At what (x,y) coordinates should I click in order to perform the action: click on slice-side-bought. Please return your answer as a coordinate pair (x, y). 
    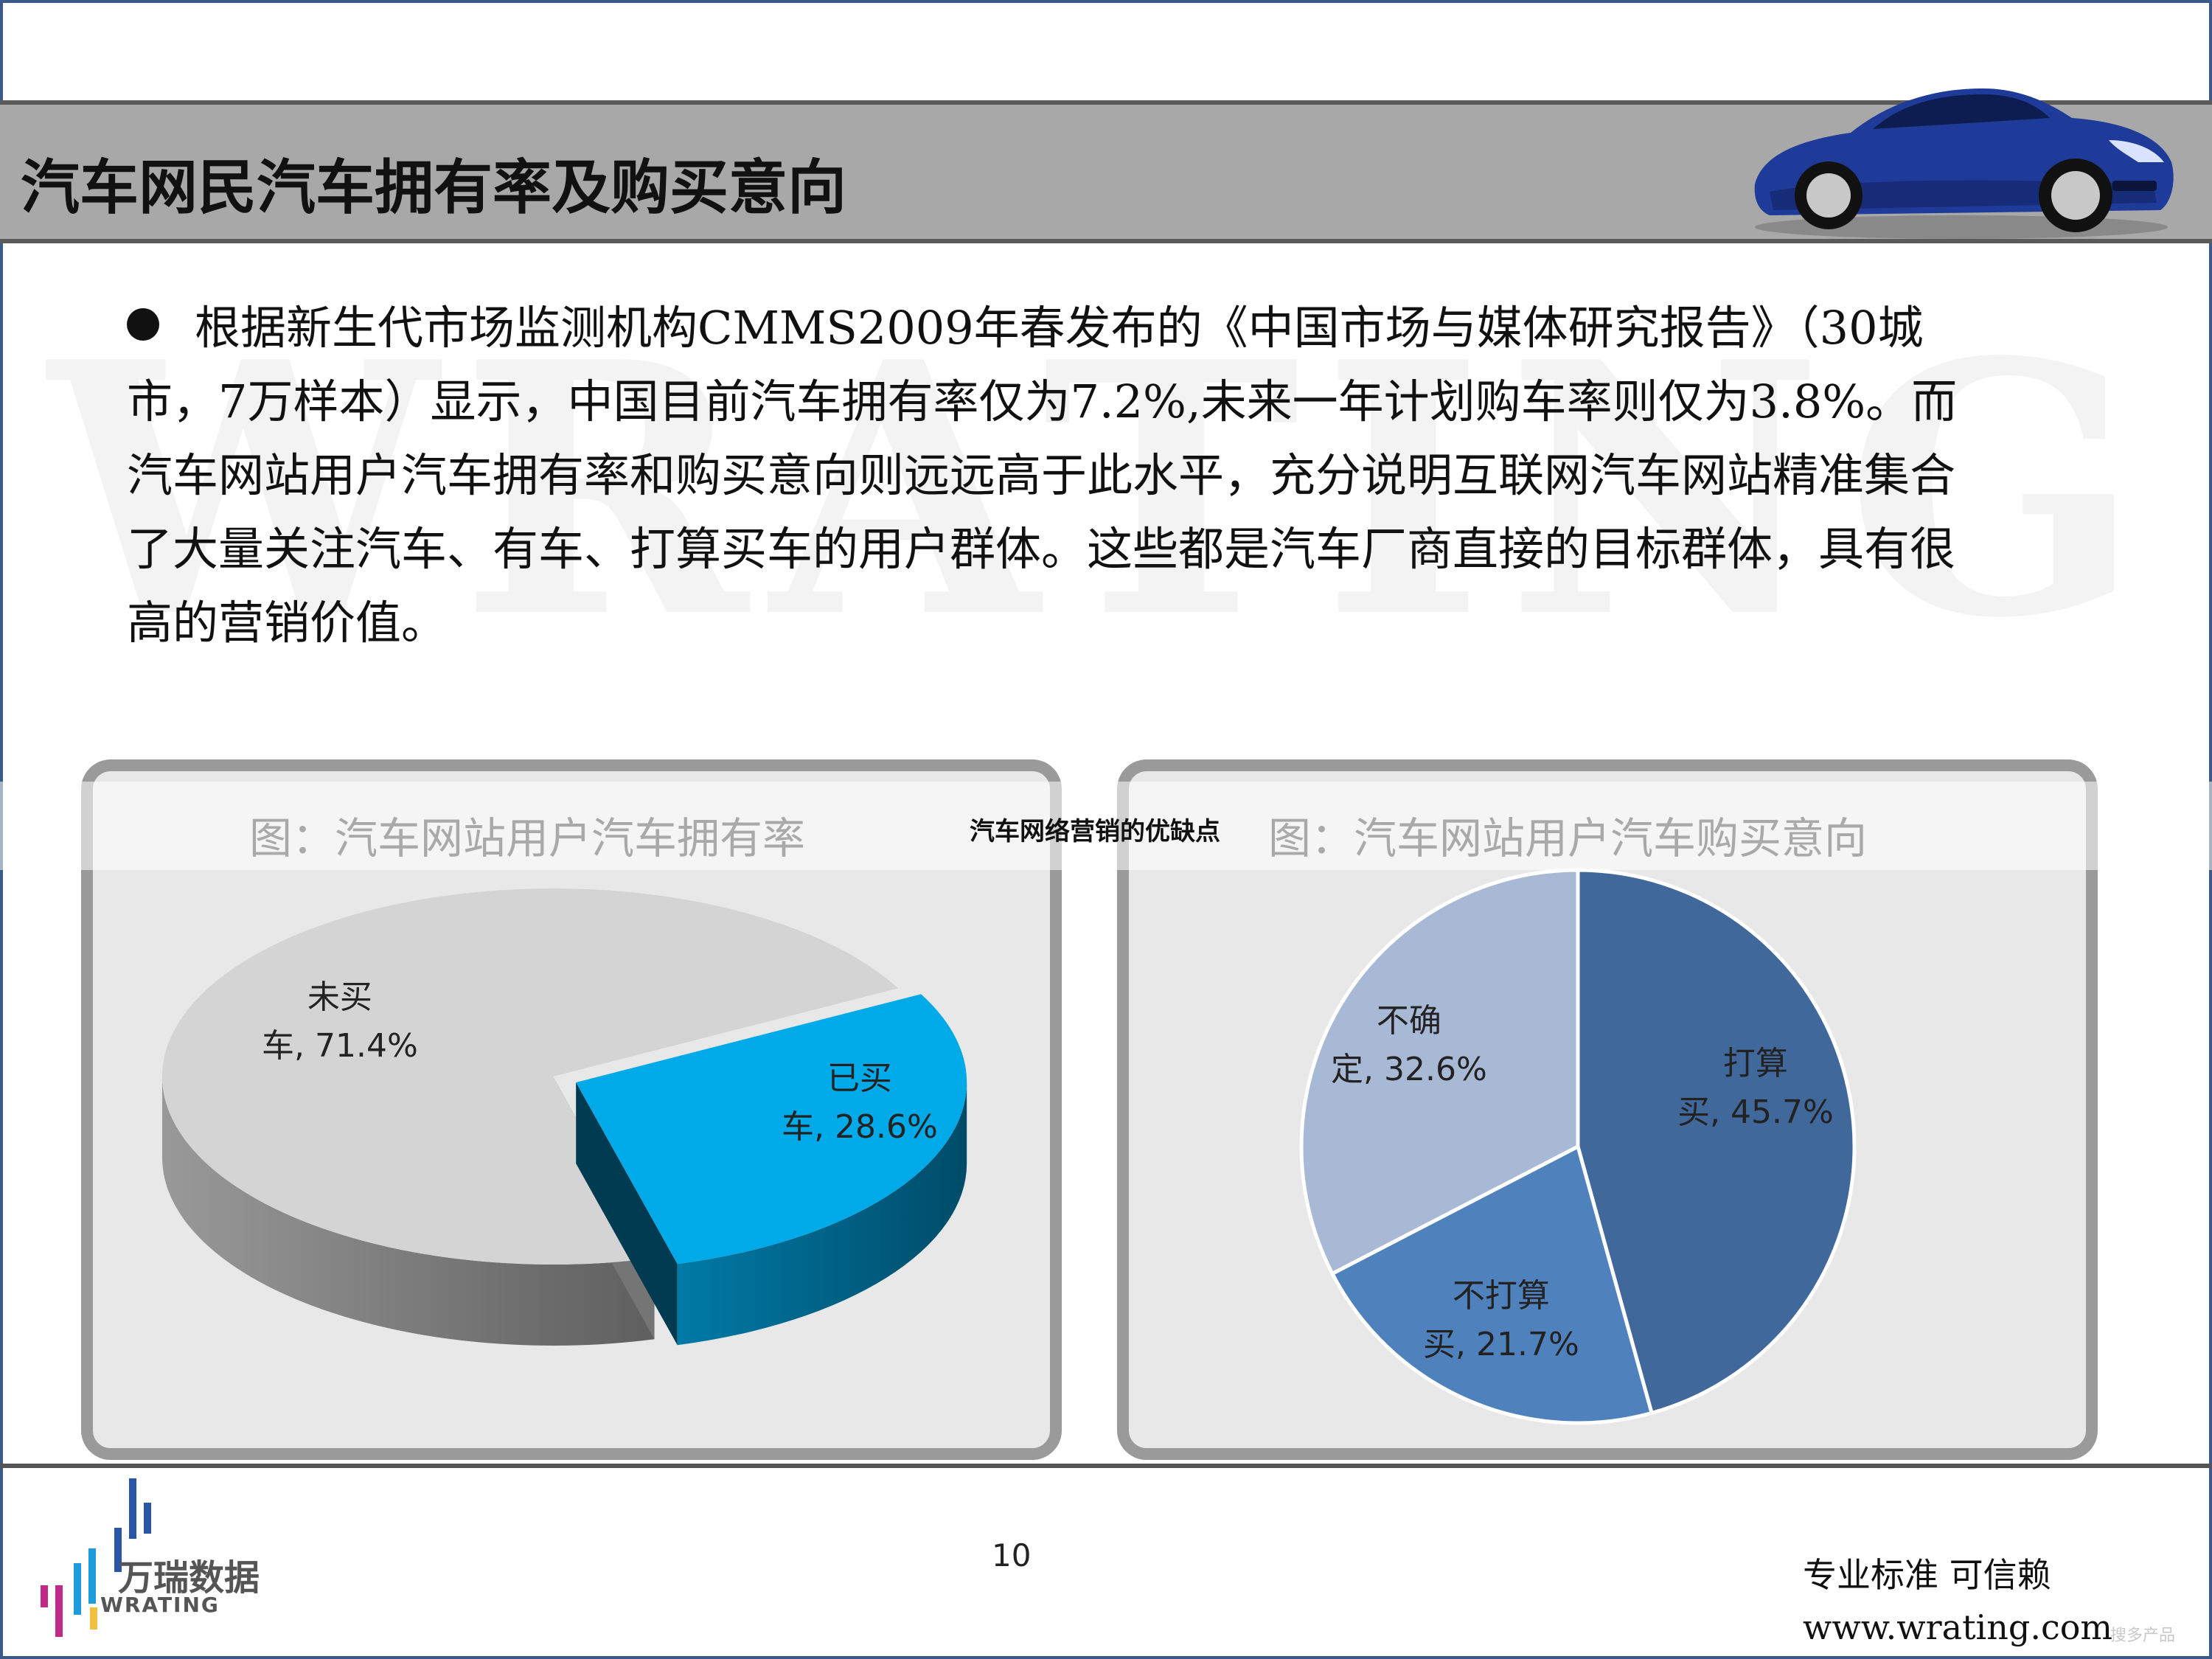
    Looking at the image, I should click on (822, 1214).